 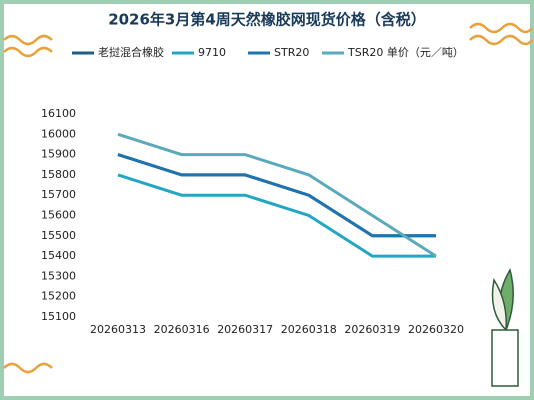 I want to click on y-tick-label: 15400, so click(x=58, y=255).